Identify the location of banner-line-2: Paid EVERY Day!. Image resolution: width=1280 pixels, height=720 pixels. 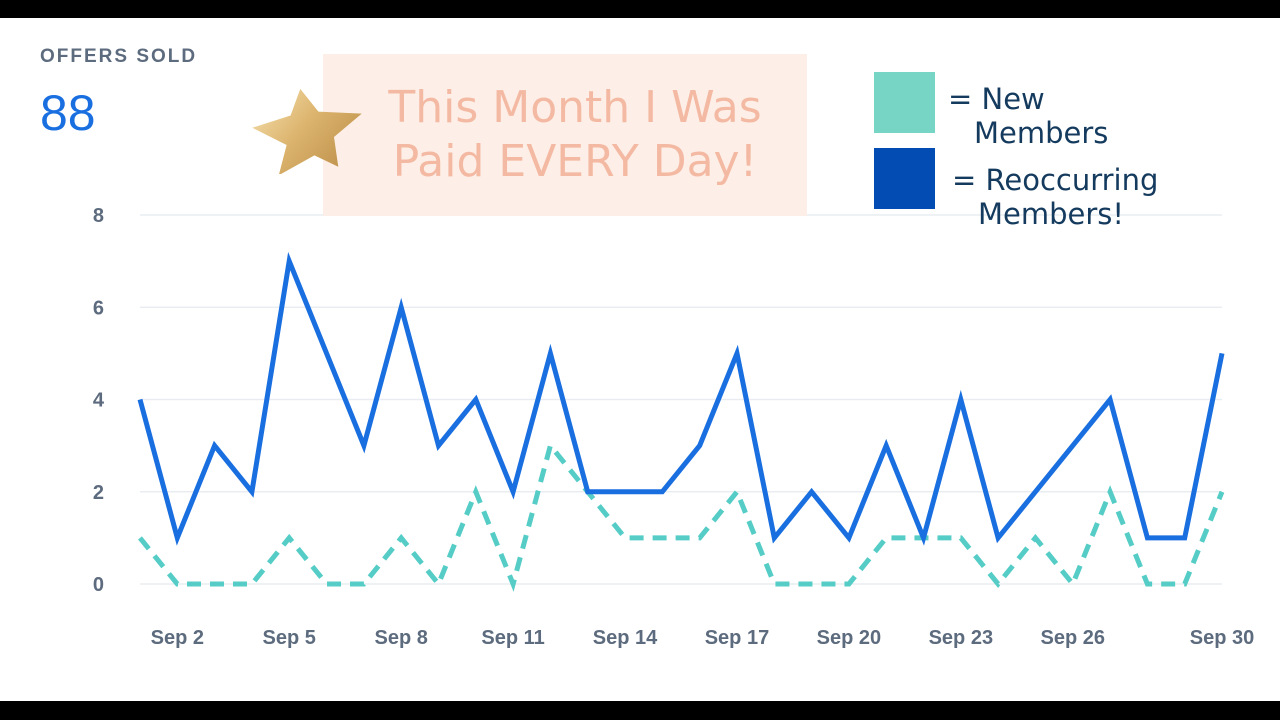
(575, 161).